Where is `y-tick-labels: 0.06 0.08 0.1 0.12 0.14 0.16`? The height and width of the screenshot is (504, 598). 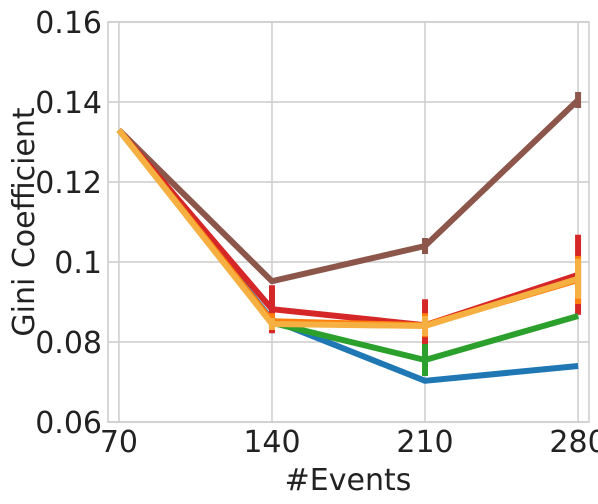 y-tick-labels: 0.06 0.08 0.1 0.12 0.14 0.16 is located at coordinates (68, 223).